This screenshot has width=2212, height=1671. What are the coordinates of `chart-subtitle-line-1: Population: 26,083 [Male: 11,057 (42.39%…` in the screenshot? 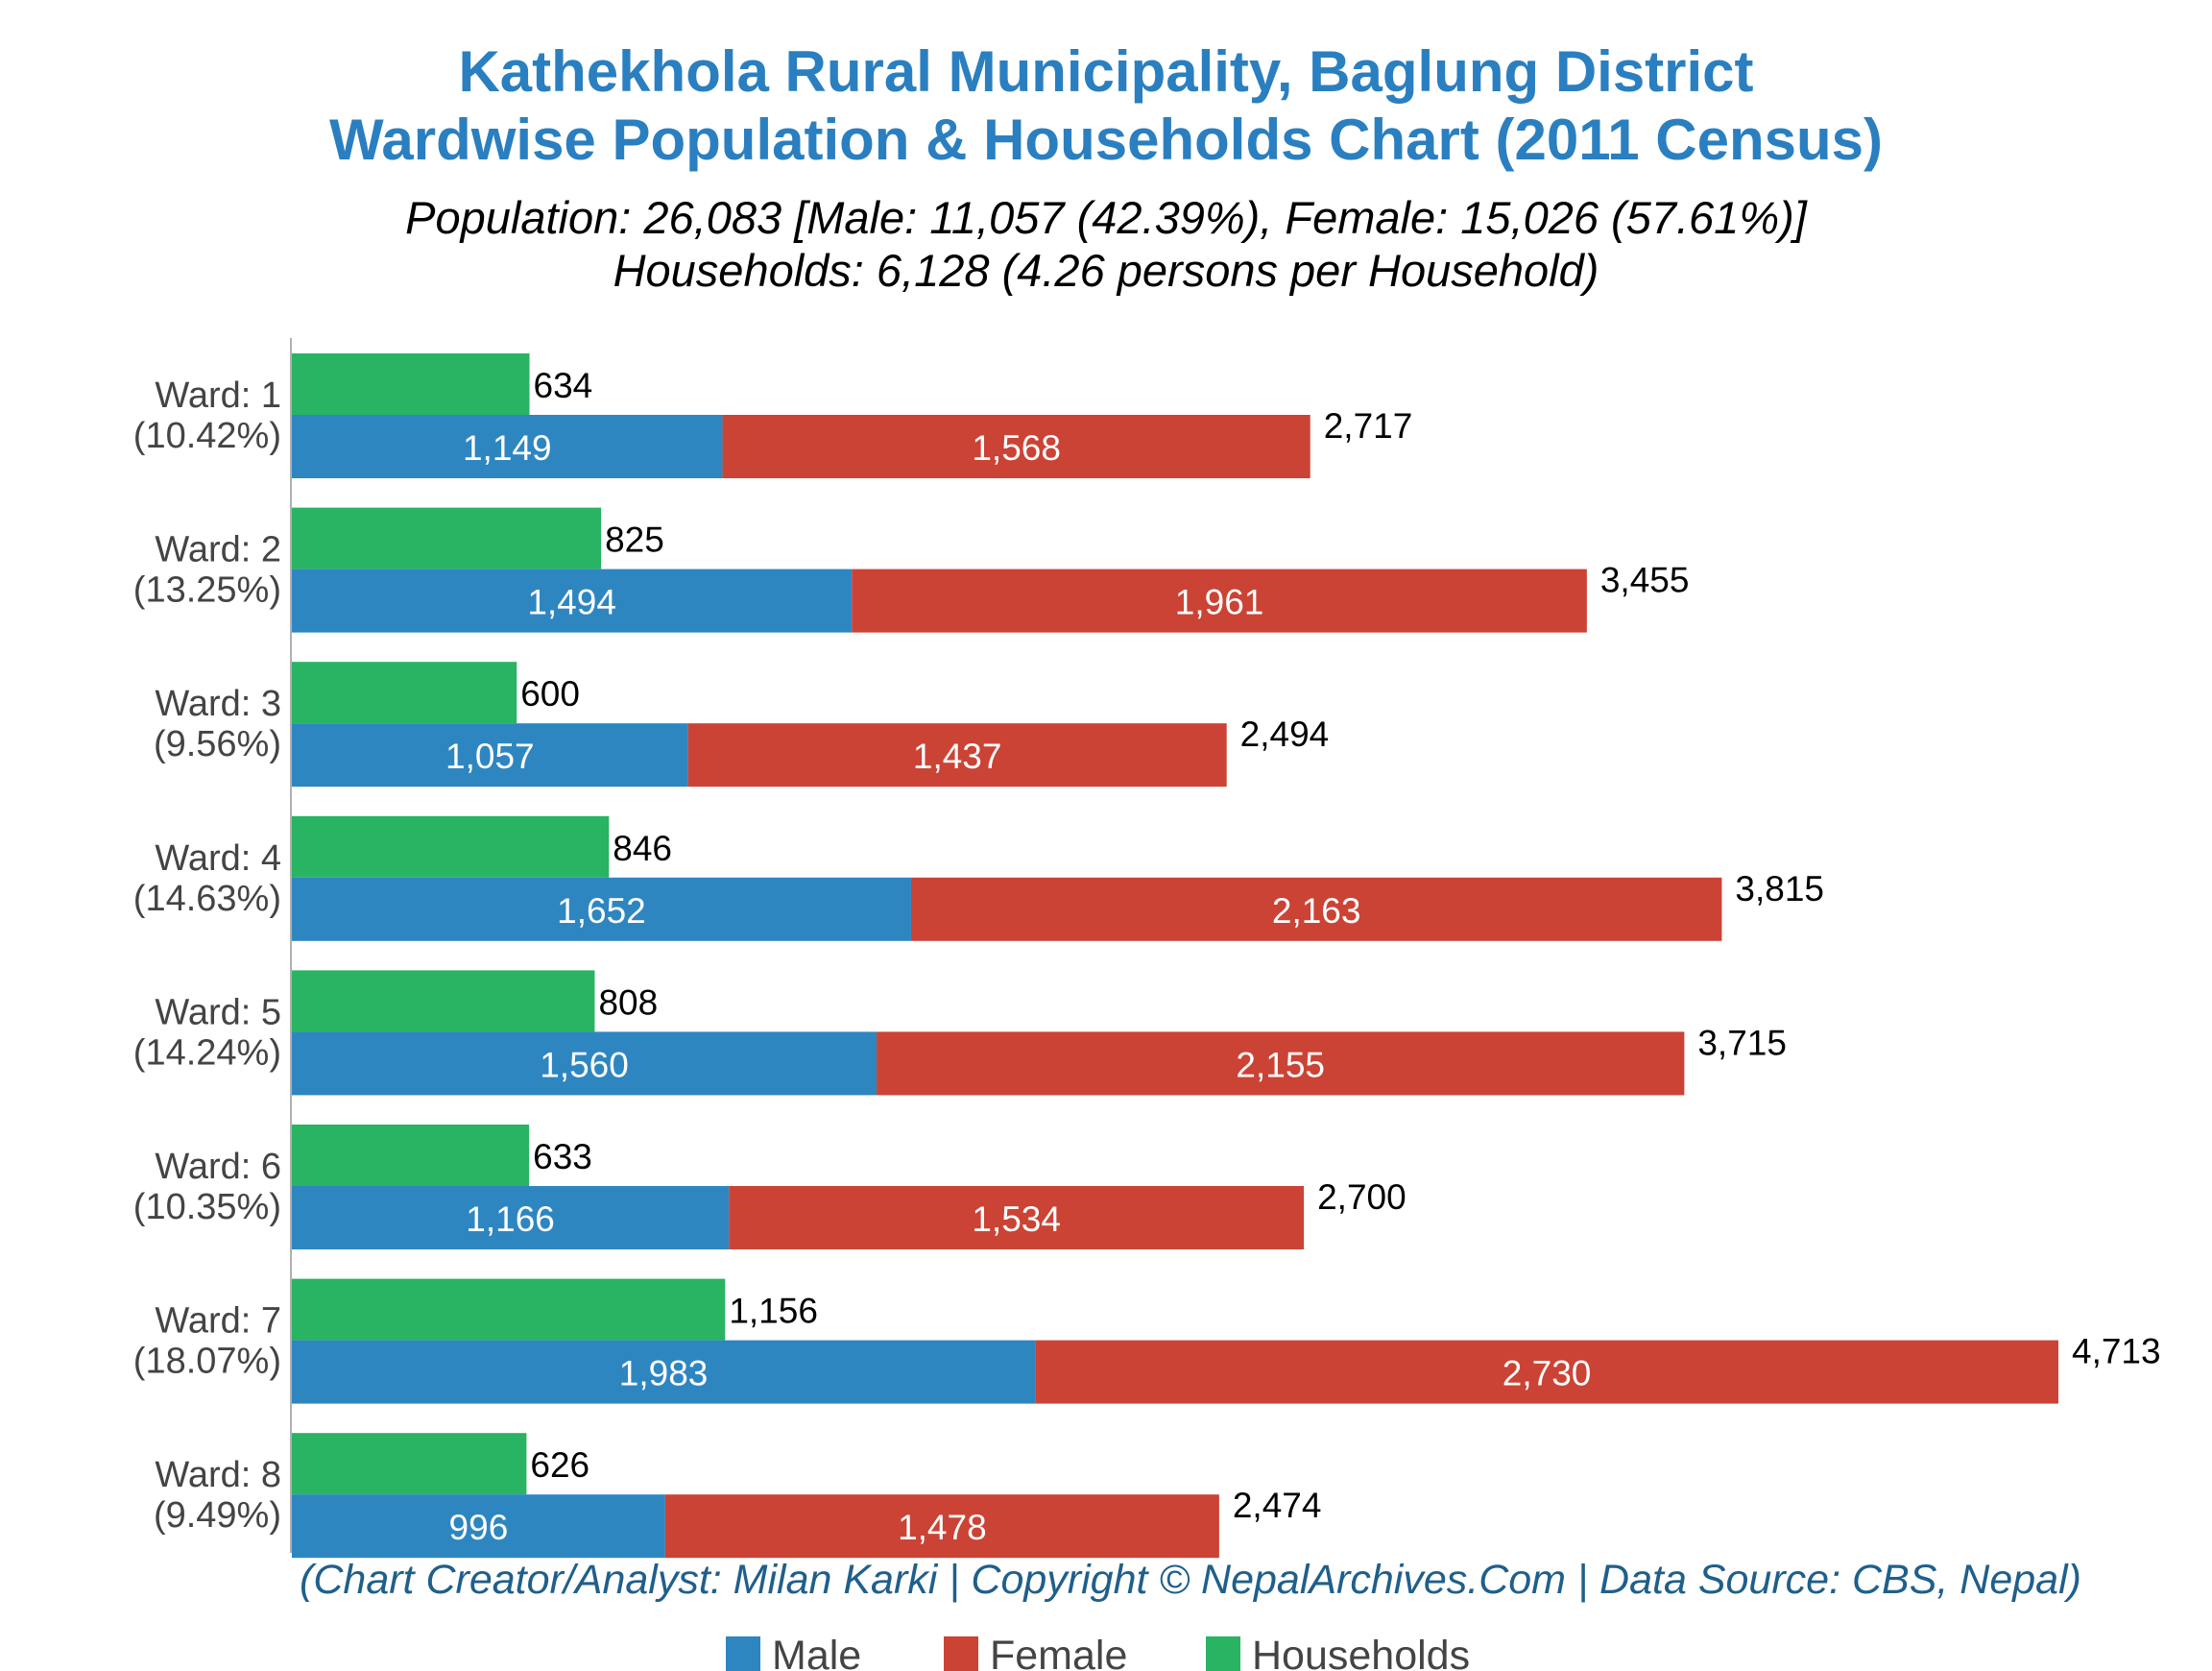 It's located at (1106, 218).